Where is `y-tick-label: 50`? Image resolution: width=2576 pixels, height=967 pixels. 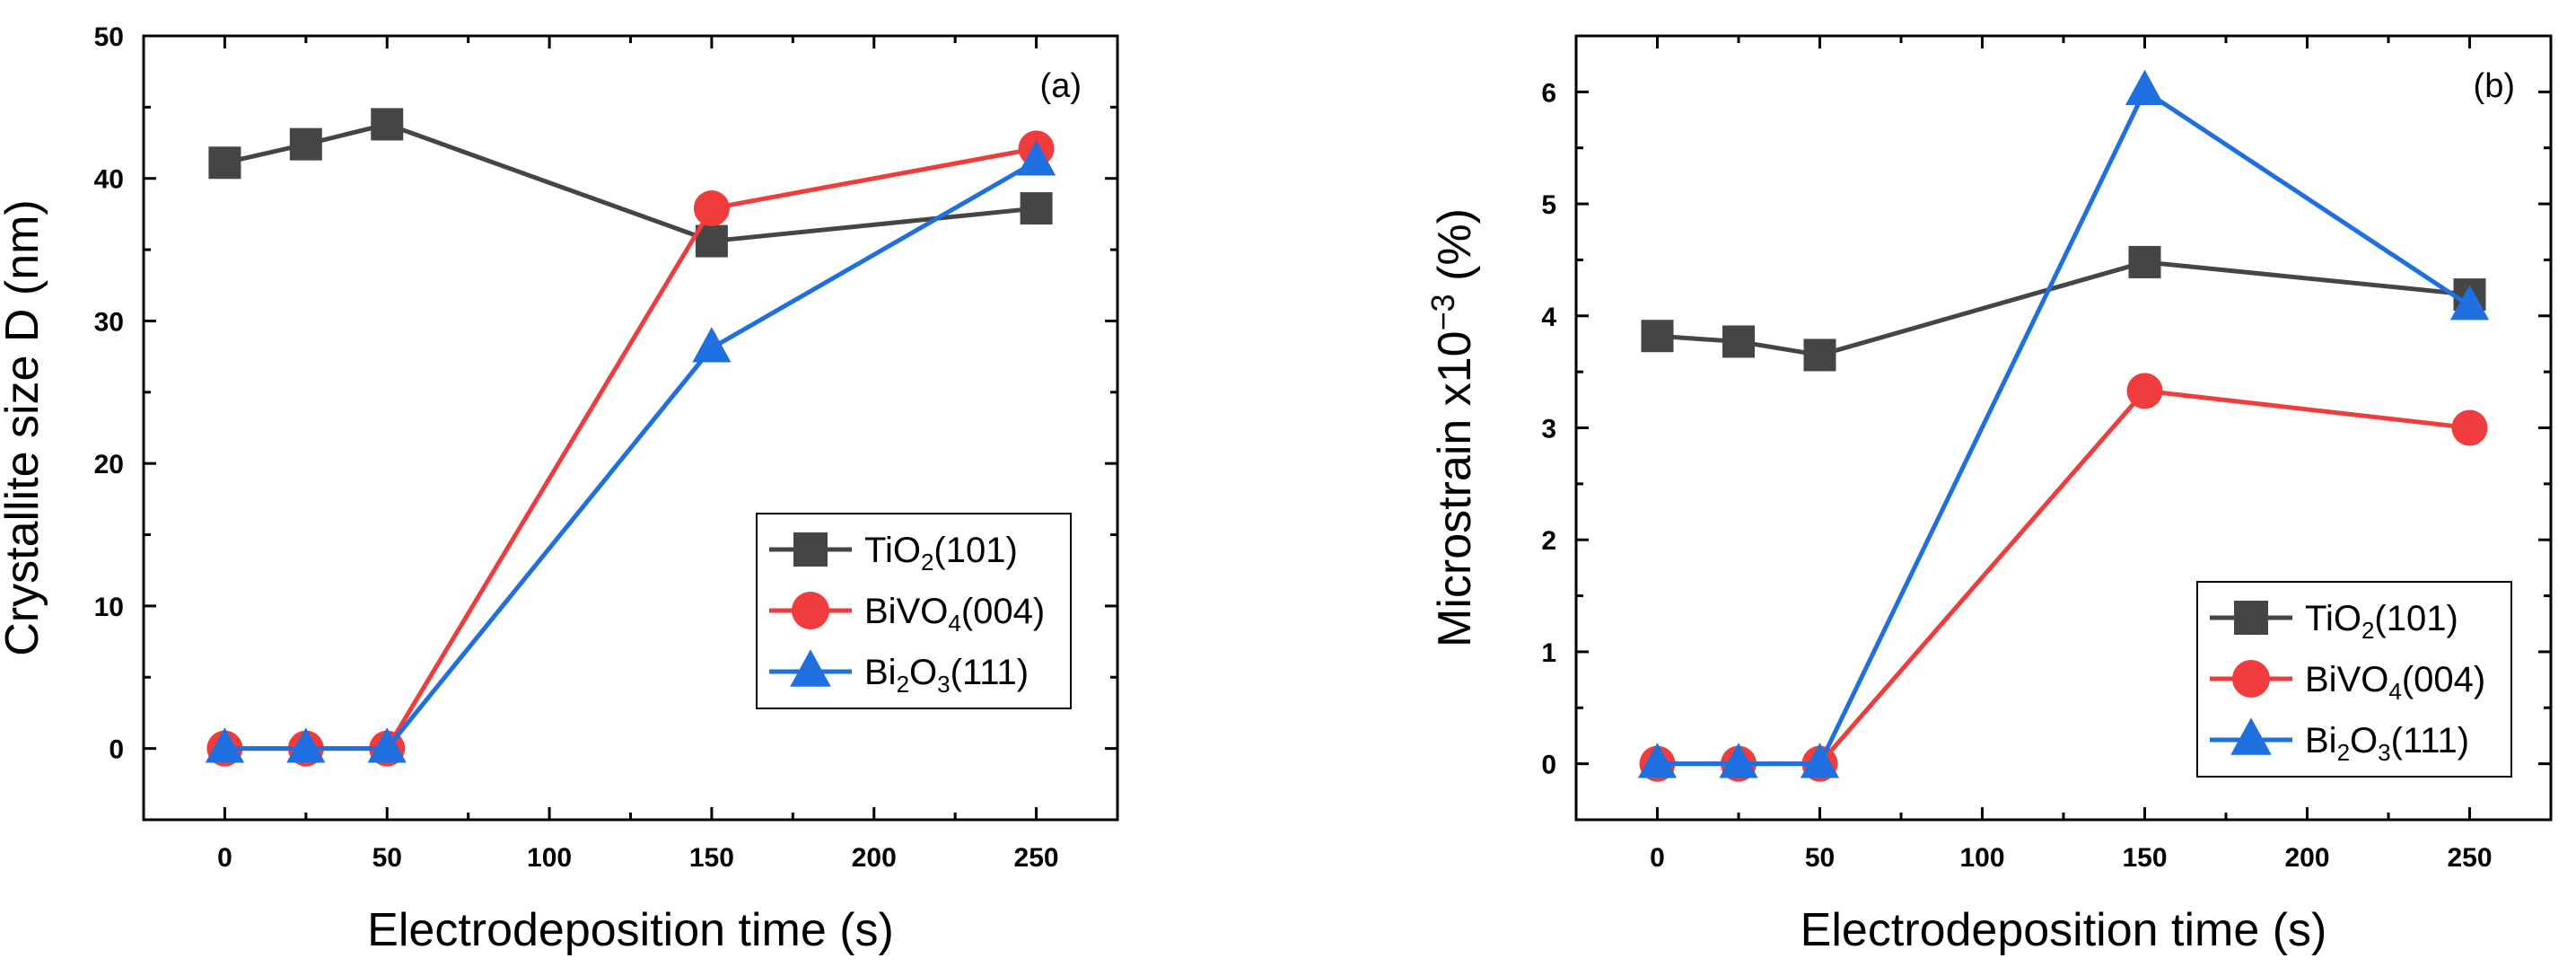 y-tick-label: 50 is located at coordinates (109, 37).